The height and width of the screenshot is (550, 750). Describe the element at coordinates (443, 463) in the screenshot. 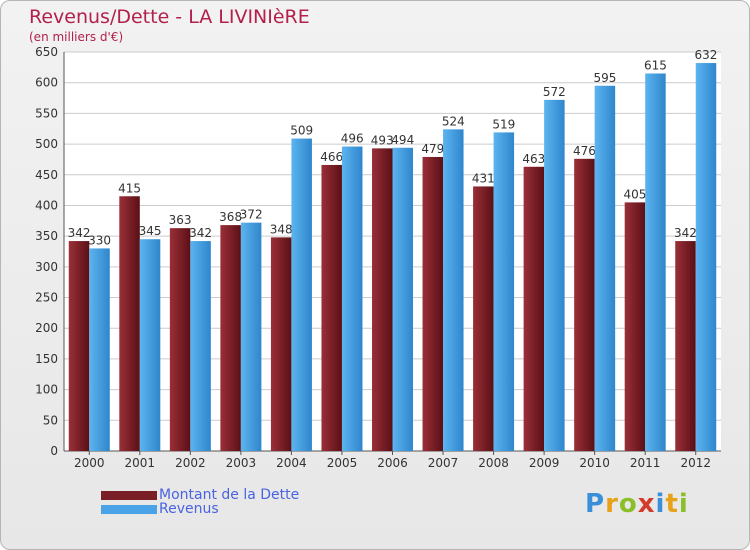

I see `x-tick-label: 2007` at that location.